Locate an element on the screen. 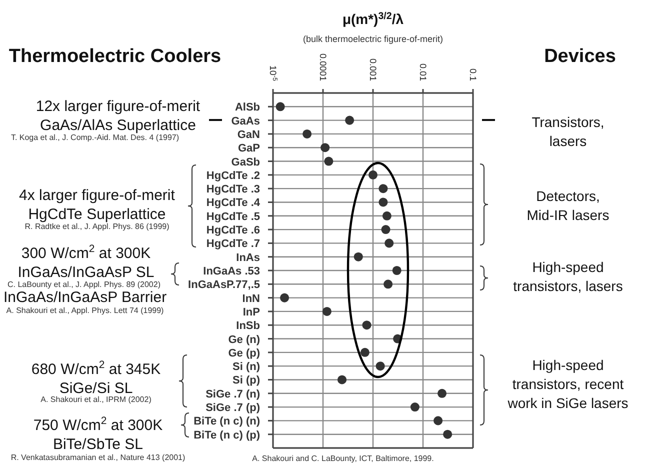 The image size is (650, 470). text: A. Shakouri et al., Appl. Phys. Lett 74 (1999) is located at coordinates (85, 310).